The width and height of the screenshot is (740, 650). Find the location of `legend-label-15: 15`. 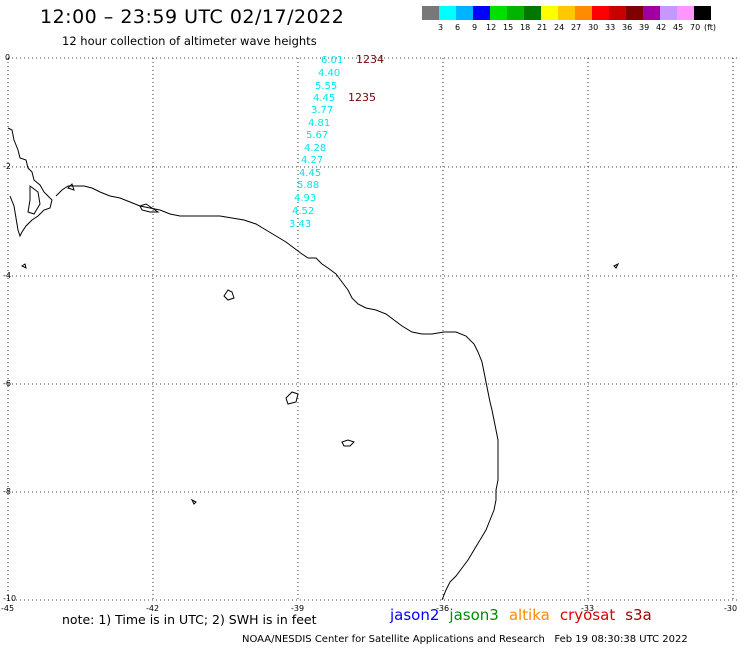

legend-label-15: 15 is located at coordinates (508, 27).